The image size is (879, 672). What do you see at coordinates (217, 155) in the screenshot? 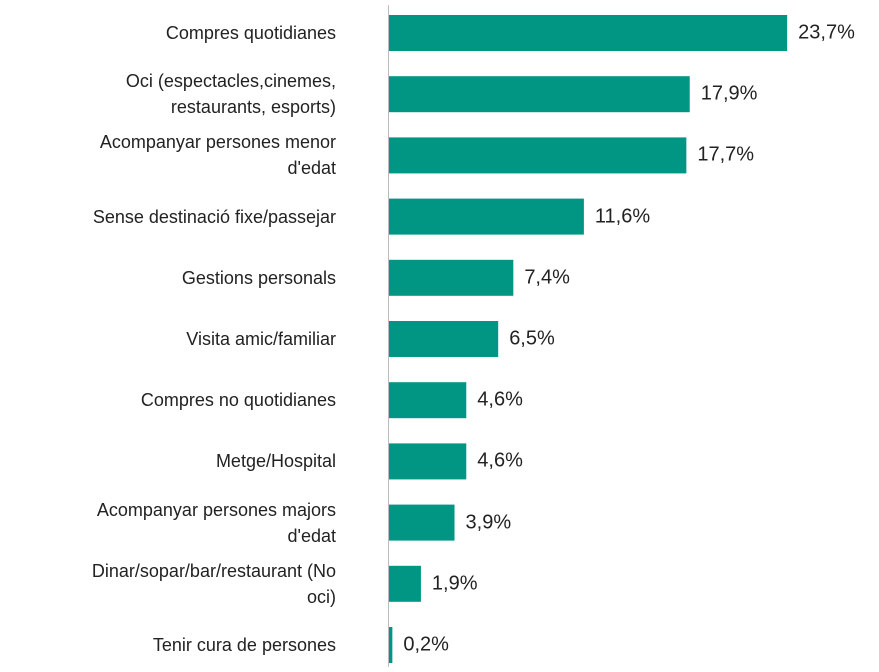
I see `category-label: Acompanyar persones menor d'edat` at bounding box center [217, 155].